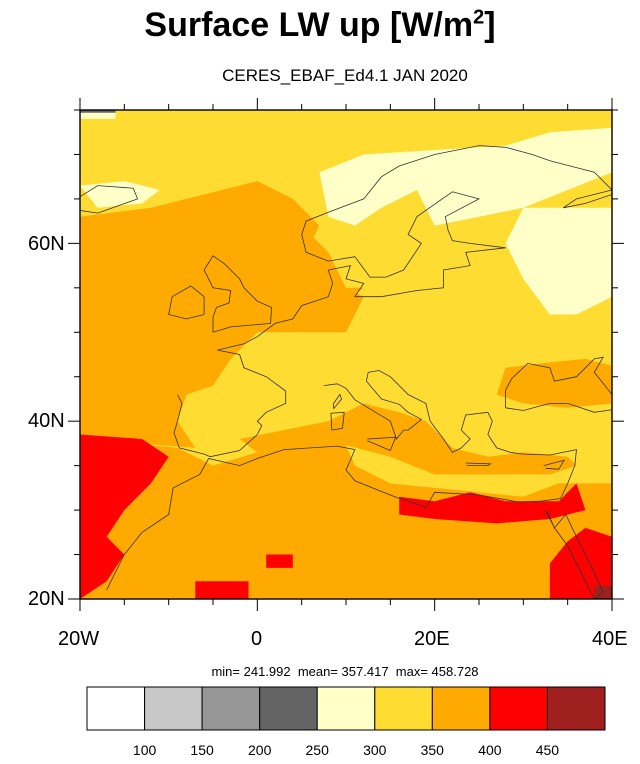  I want to click on coast-cyprus, so click(554, 464).